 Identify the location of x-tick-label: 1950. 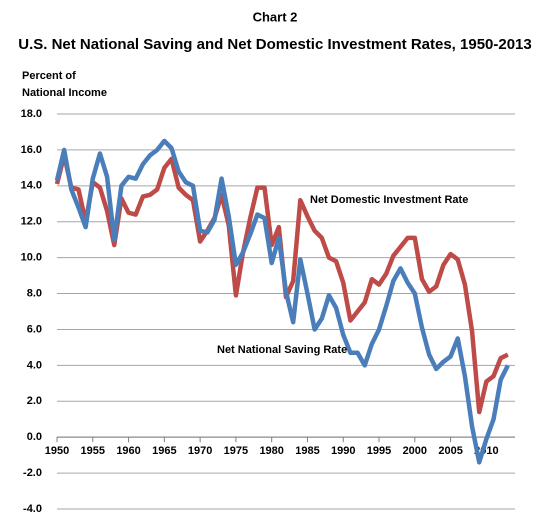
(57, 451).